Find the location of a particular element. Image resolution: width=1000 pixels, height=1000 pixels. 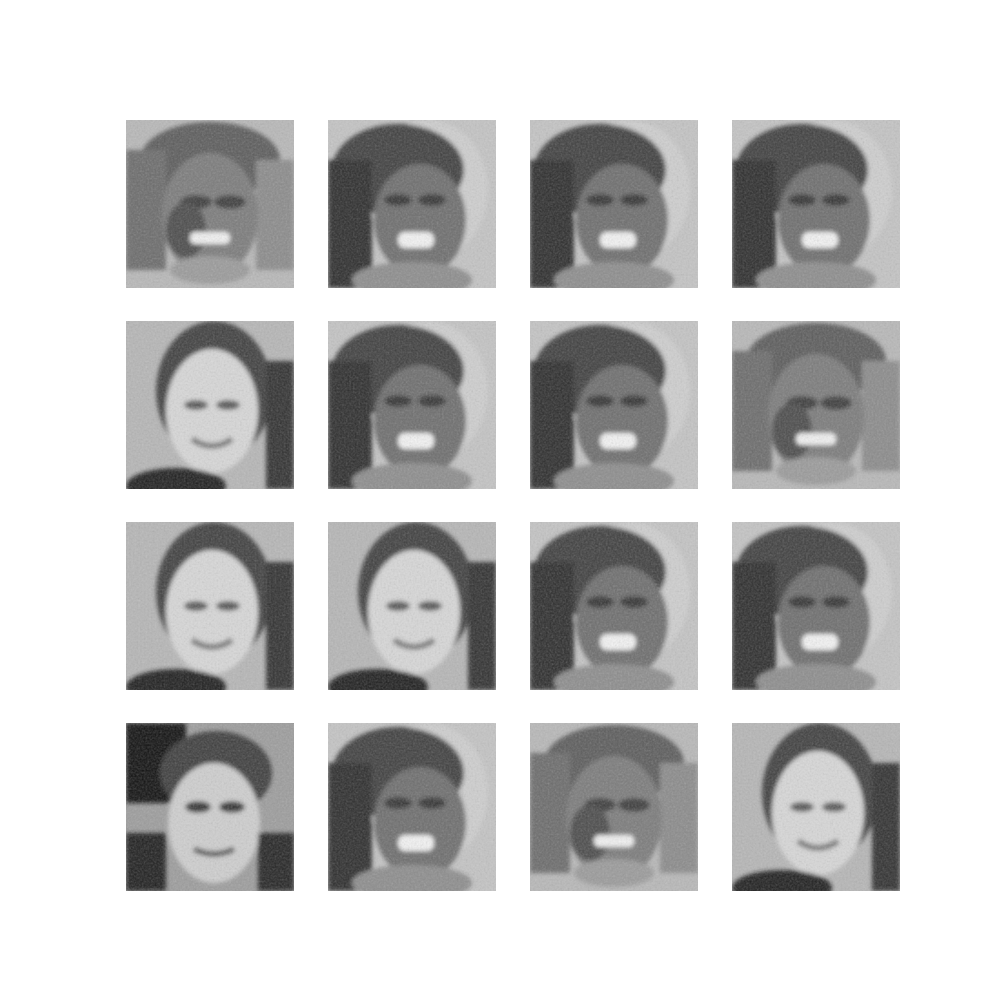

face-tile-r1-c4 is located at coordinates (816, 204).